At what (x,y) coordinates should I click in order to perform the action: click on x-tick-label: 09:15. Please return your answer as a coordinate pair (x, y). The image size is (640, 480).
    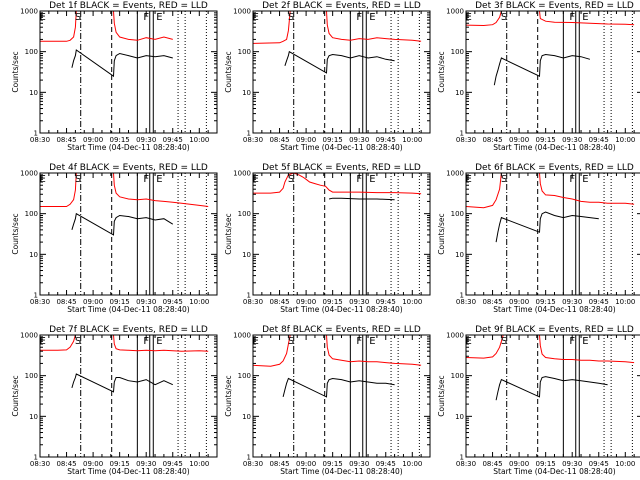
    Looking at the image, I should click on (333, 464).